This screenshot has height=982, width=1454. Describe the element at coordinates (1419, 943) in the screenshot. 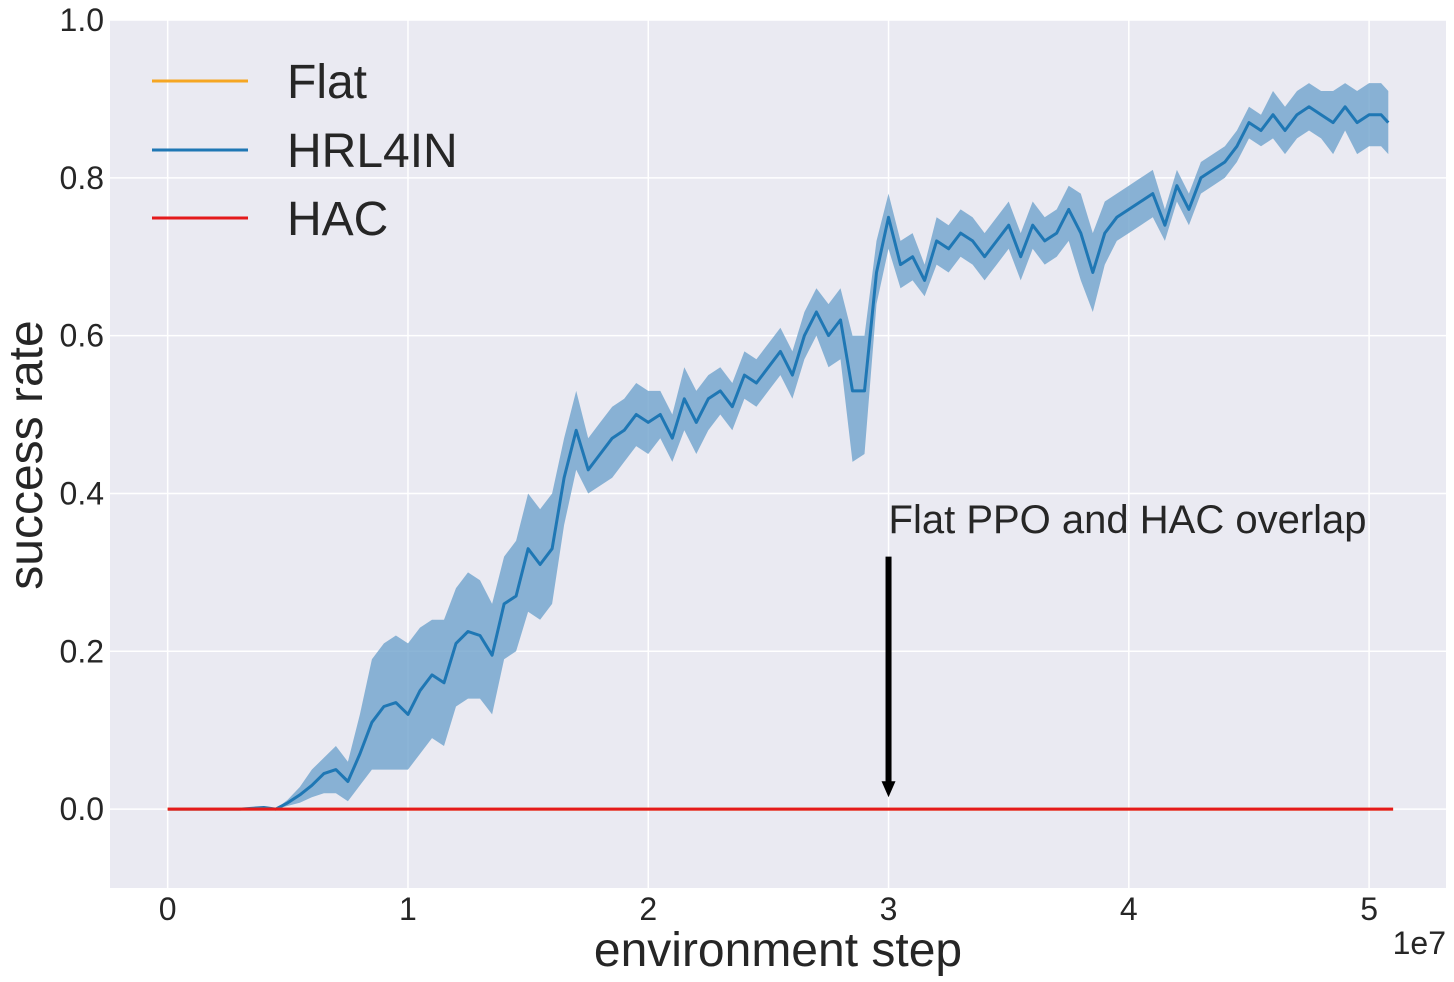

I see `x-offset-label: 1e7` at that location.